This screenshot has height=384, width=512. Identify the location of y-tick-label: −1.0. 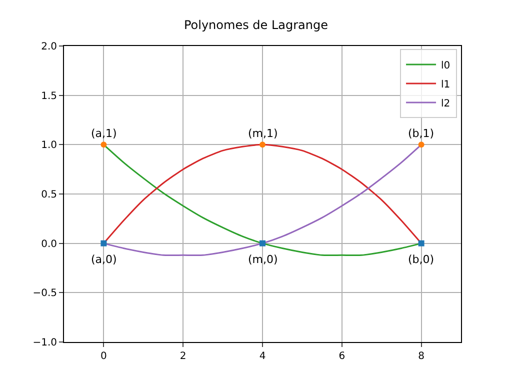
(44, 343).